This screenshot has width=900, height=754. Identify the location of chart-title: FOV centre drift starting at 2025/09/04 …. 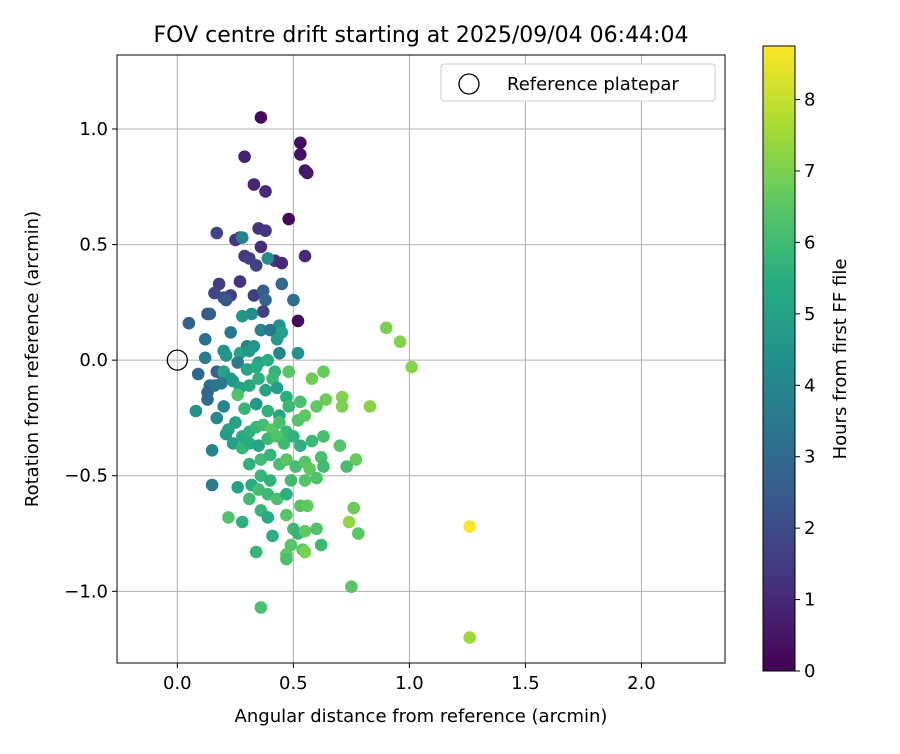
(421, 35).